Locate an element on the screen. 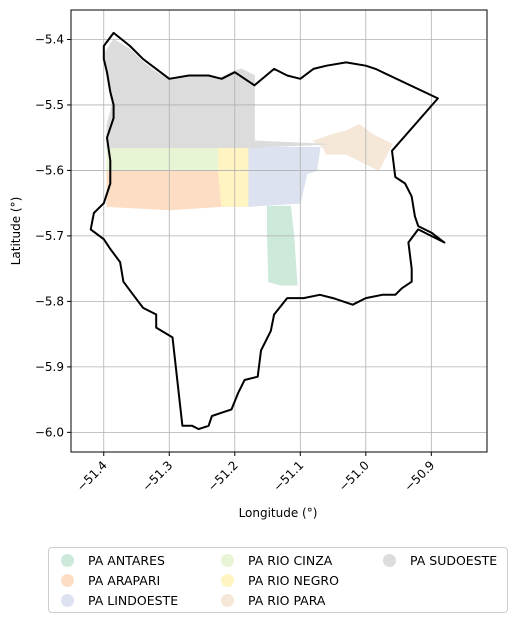 This screenshot has height=624, width=518. y-tick-label: −5.5 is located at coordinates (49, 105).